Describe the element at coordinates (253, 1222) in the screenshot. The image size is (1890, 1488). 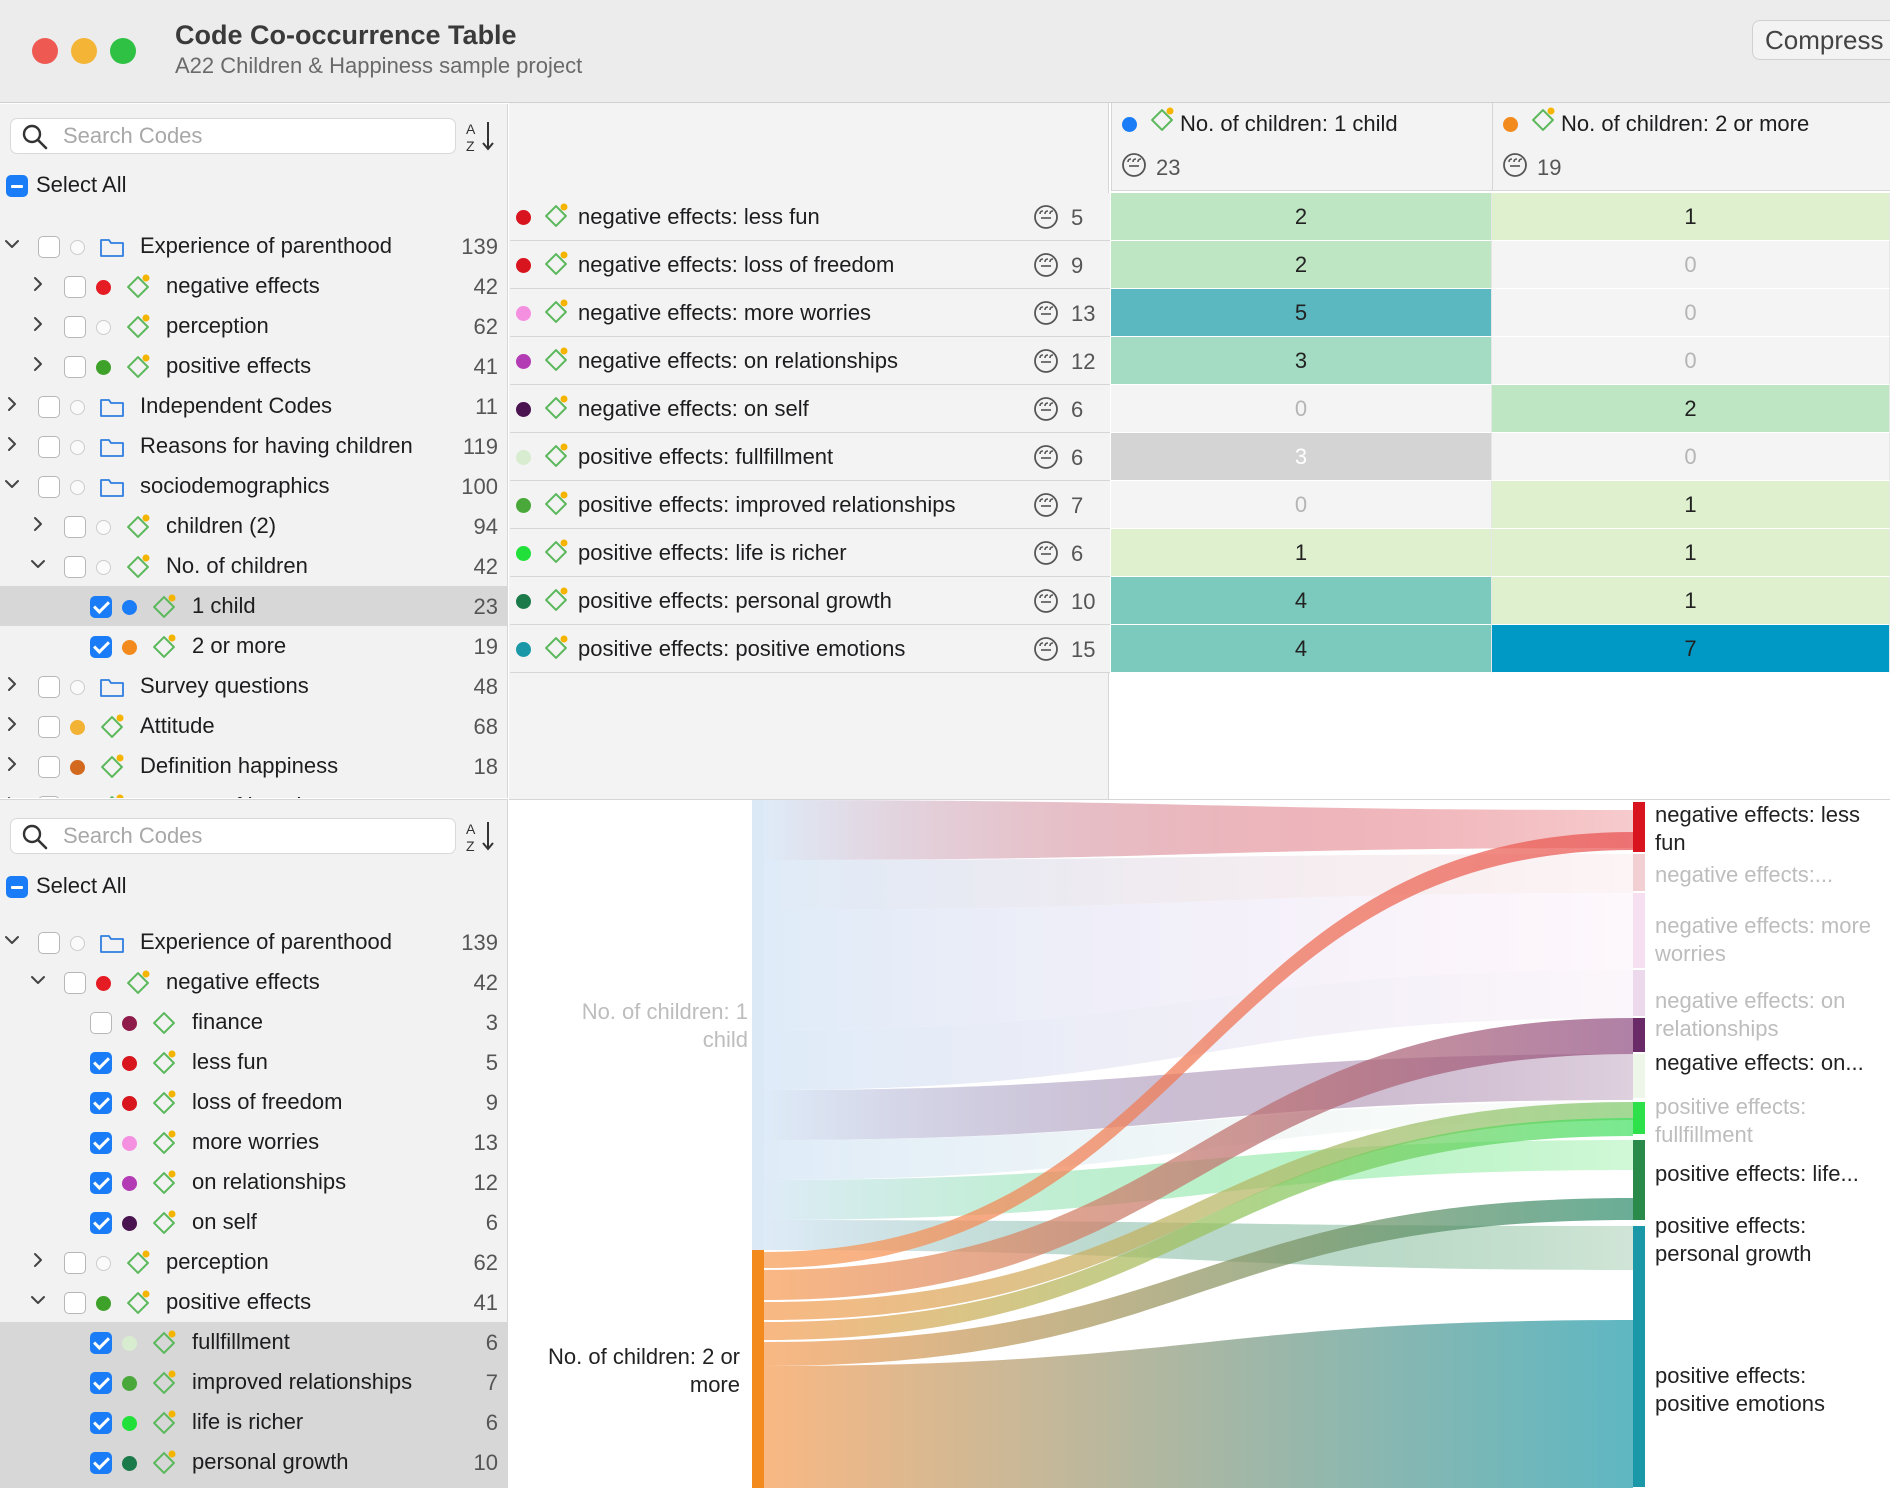
I see `tree-row: on self 6` at that location.